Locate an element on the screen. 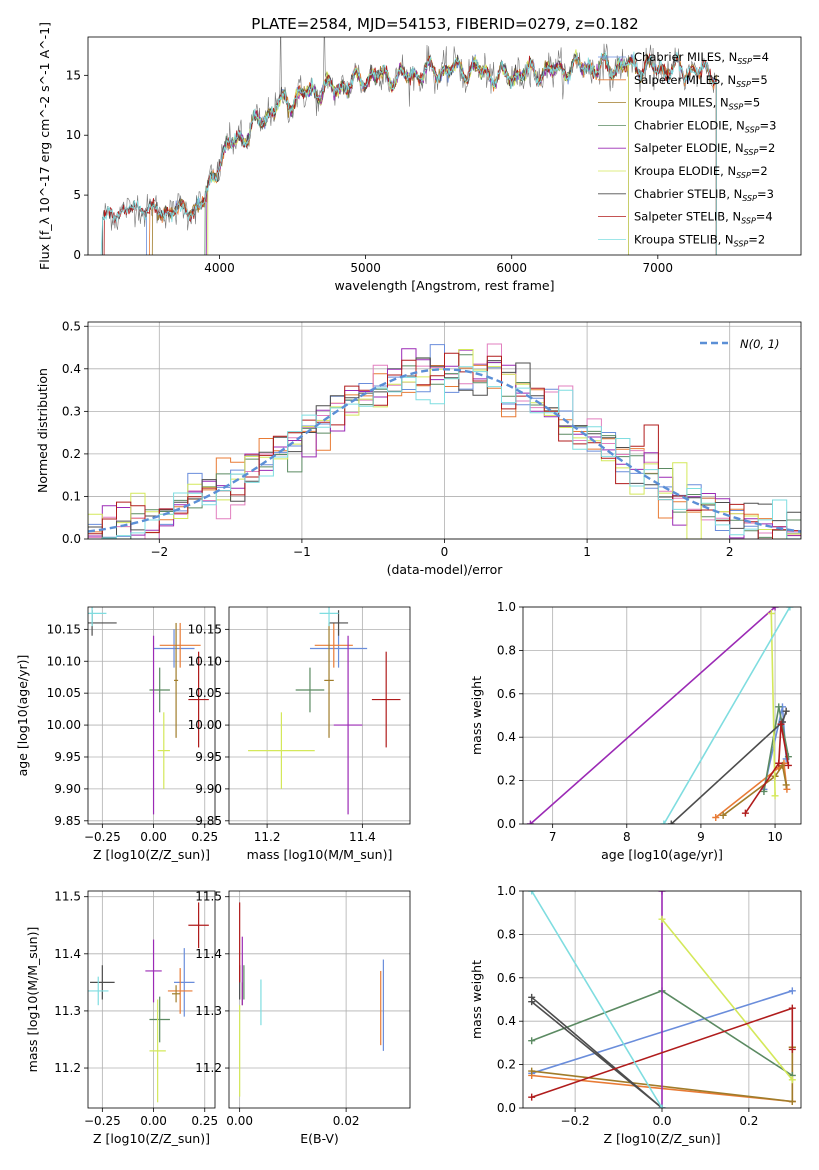 The image size is (819, 1170). y-tick-label: 0 is located at coordinates (77, 255).